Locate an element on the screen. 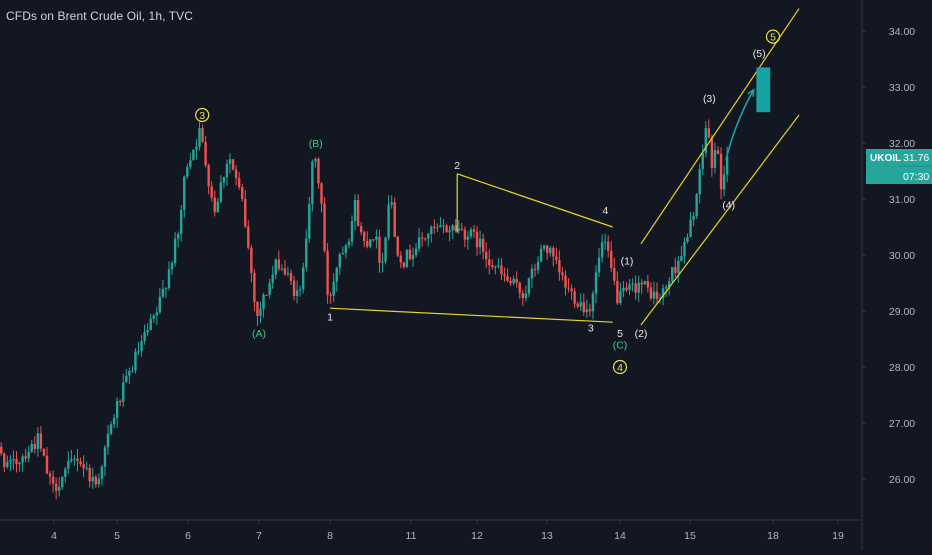  y-tick-label: 30.00 is located at coordinates (902, 256).